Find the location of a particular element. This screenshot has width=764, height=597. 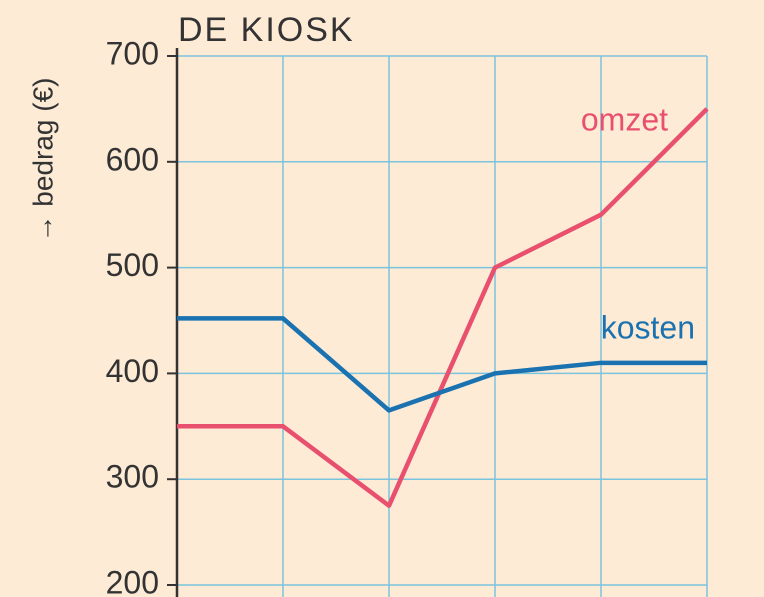

series-line is located at coordinates (442, 364).